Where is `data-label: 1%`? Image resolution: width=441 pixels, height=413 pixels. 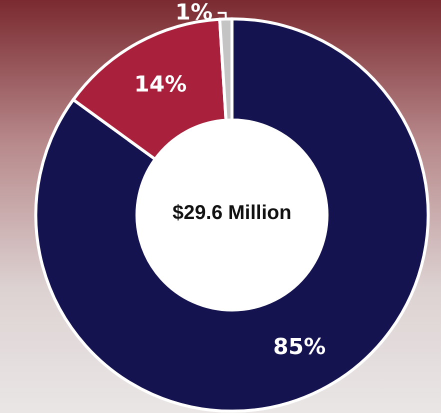
data-label: 1% is located at coordinates (194, 13).